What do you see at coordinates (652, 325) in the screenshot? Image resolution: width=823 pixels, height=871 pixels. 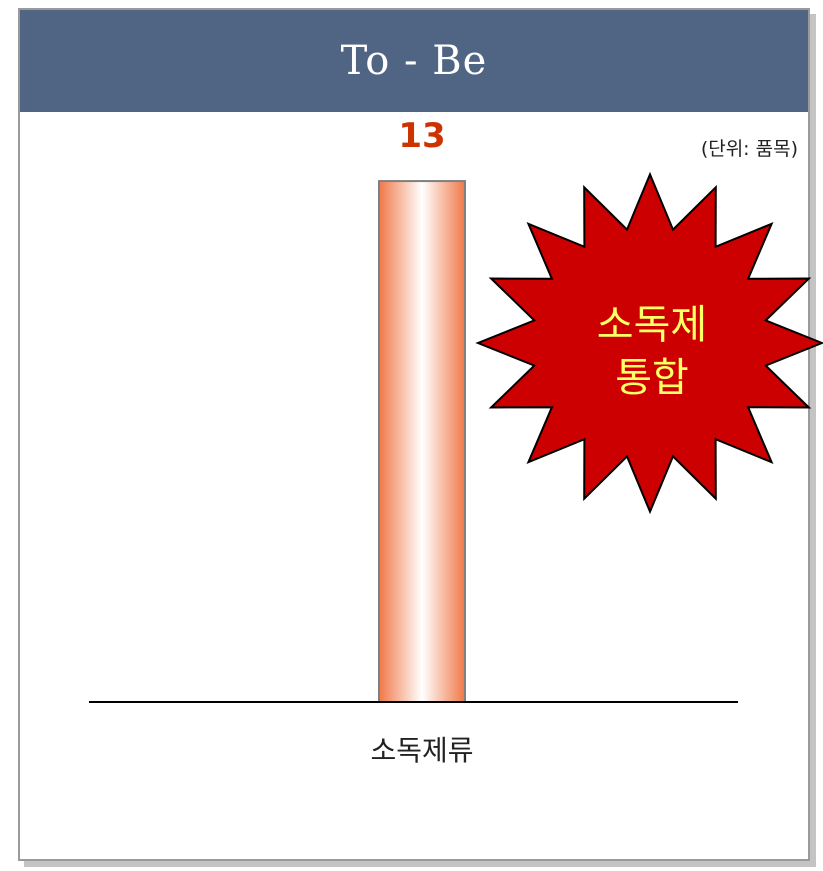 I see `starburst-text-line1: 소독제` at bounding box center [652, 325].